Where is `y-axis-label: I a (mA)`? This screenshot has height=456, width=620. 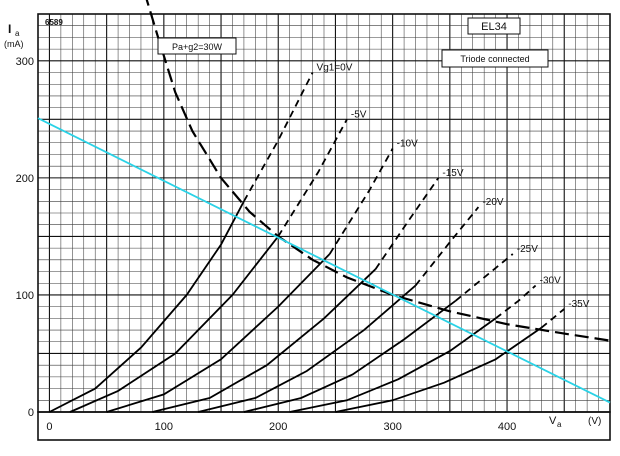 y-axis-label: I a (mA) is located at coordinates (14, 35).